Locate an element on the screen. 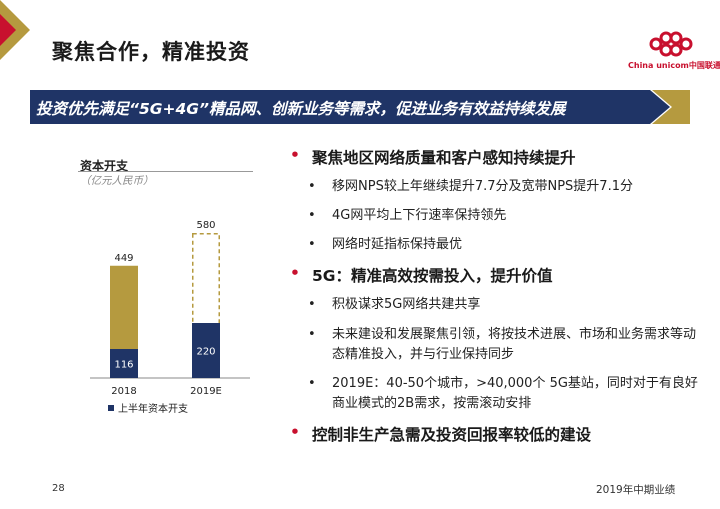 Image resolution: width=720 pixels, height=509 pixels. data-label-total-2019E: 580 is located at coordinates (205, 225).